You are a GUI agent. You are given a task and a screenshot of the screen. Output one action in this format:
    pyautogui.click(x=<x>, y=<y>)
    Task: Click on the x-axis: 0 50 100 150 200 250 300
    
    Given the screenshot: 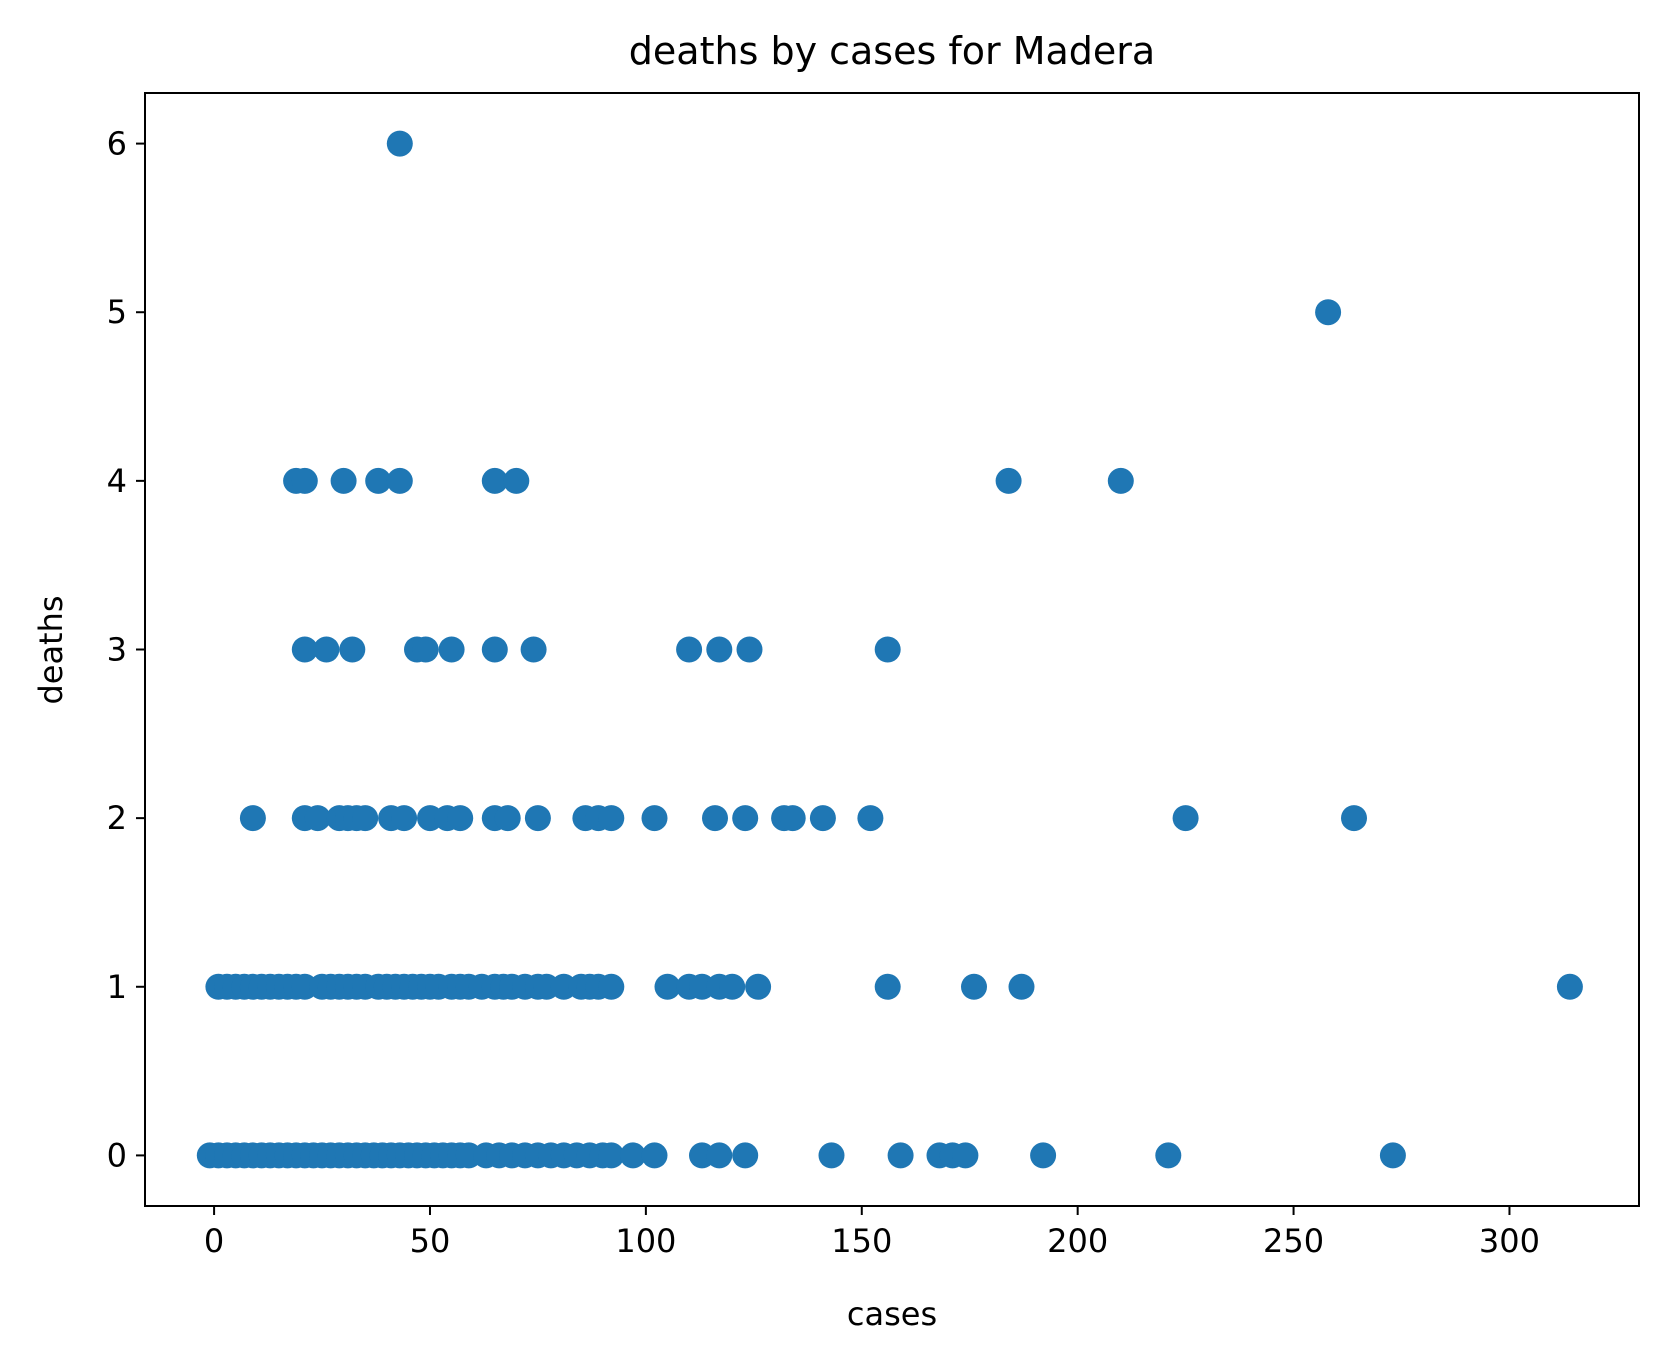 What is the action you would take?
    pyautogui.click(x=872, y=1233)
    